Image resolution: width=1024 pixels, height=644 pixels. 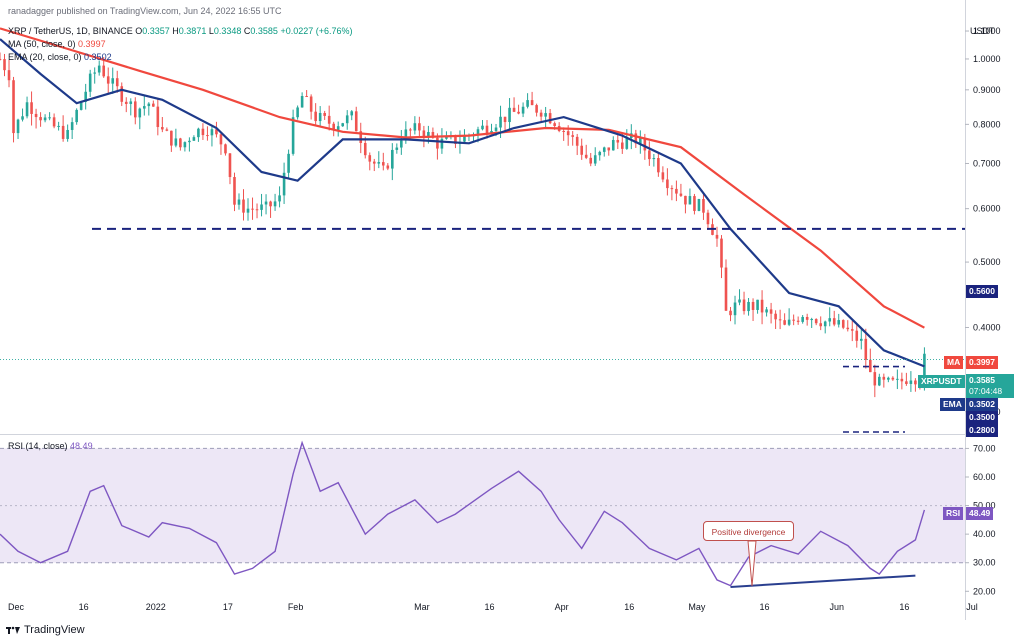 I want to click on symbol-title: XRP / TetherUS, 1D, BINANCE, so click(x=70, y=31).